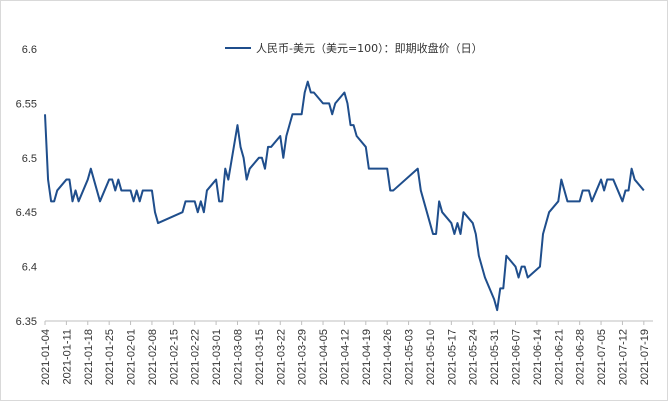 The image size is (668, 401). Describe the element at coordinates (46, 357) in the screenshot. I see `x-tick-label: 2021-01-04` at that location.